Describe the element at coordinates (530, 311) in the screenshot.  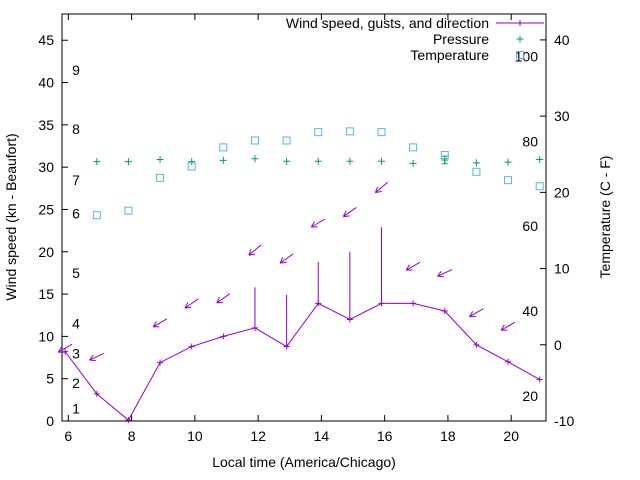
I see `fahrenheit-scale-label: 40` at that location.